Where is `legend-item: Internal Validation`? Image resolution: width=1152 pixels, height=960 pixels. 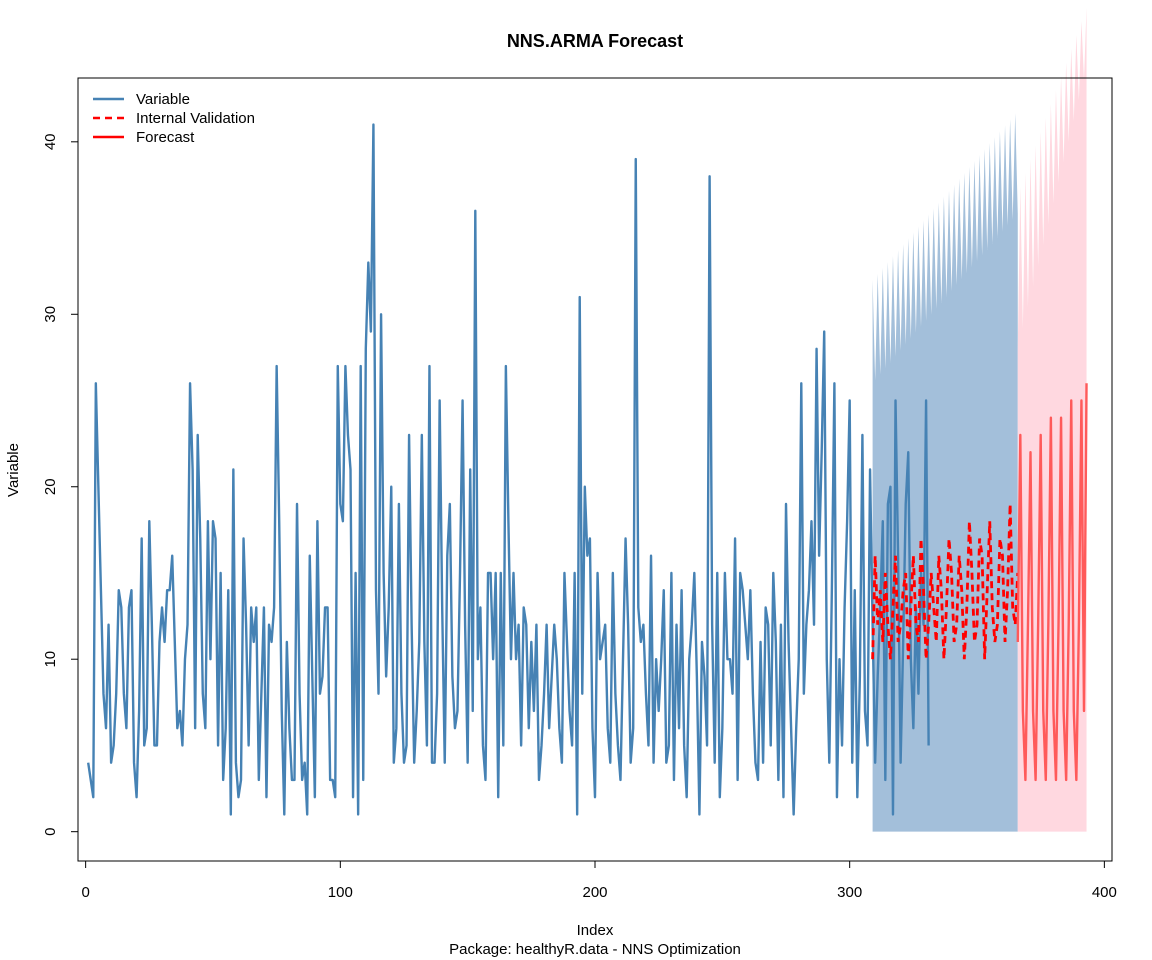 legend-item: Internal Validation is located at coordinates (174, 118).